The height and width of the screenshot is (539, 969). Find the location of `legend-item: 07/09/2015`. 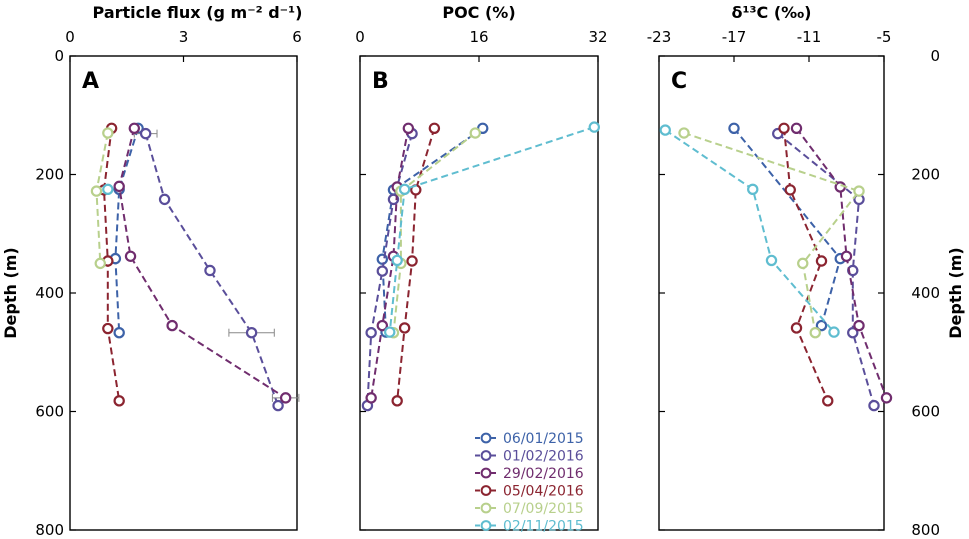

legend-item: 07/09/2015 is located at coordinates (529, 509).